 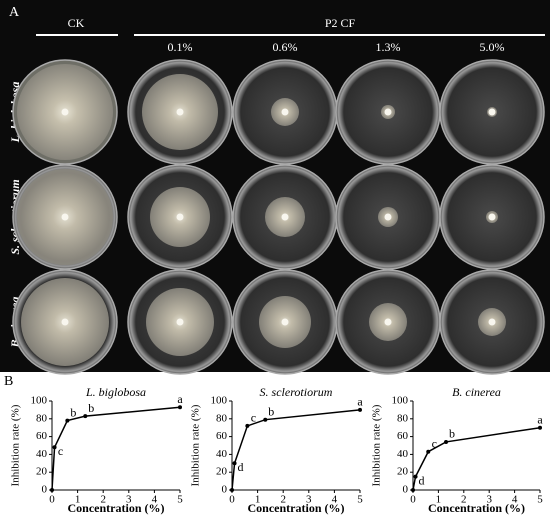 What do you see at coordinates (285, 47) in the screenshot?
I see `concentration-label: 0.6%` at bounding box center [285, 47].